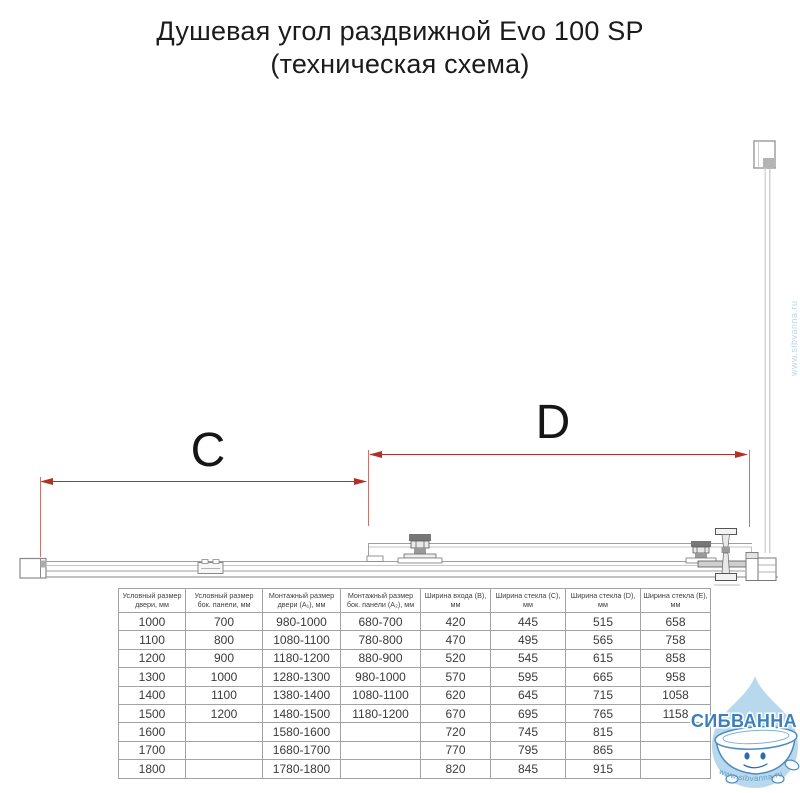  I want to click on table-cell: 695, so click(528, 713).